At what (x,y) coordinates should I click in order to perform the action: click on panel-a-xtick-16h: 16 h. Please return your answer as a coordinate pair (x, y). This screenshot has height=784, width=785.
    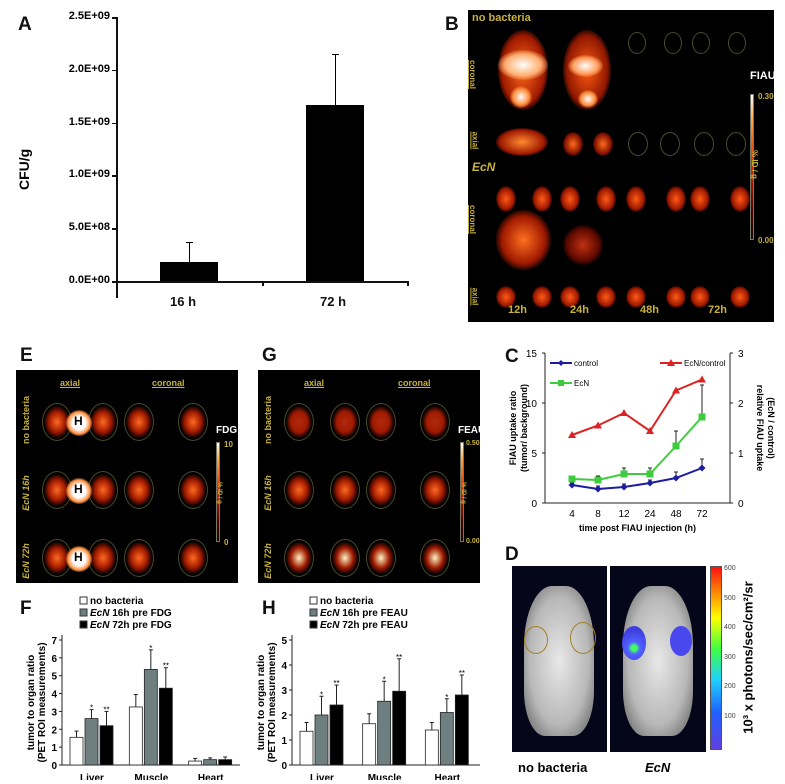
    Looking at the image, I should click on (183, 301).